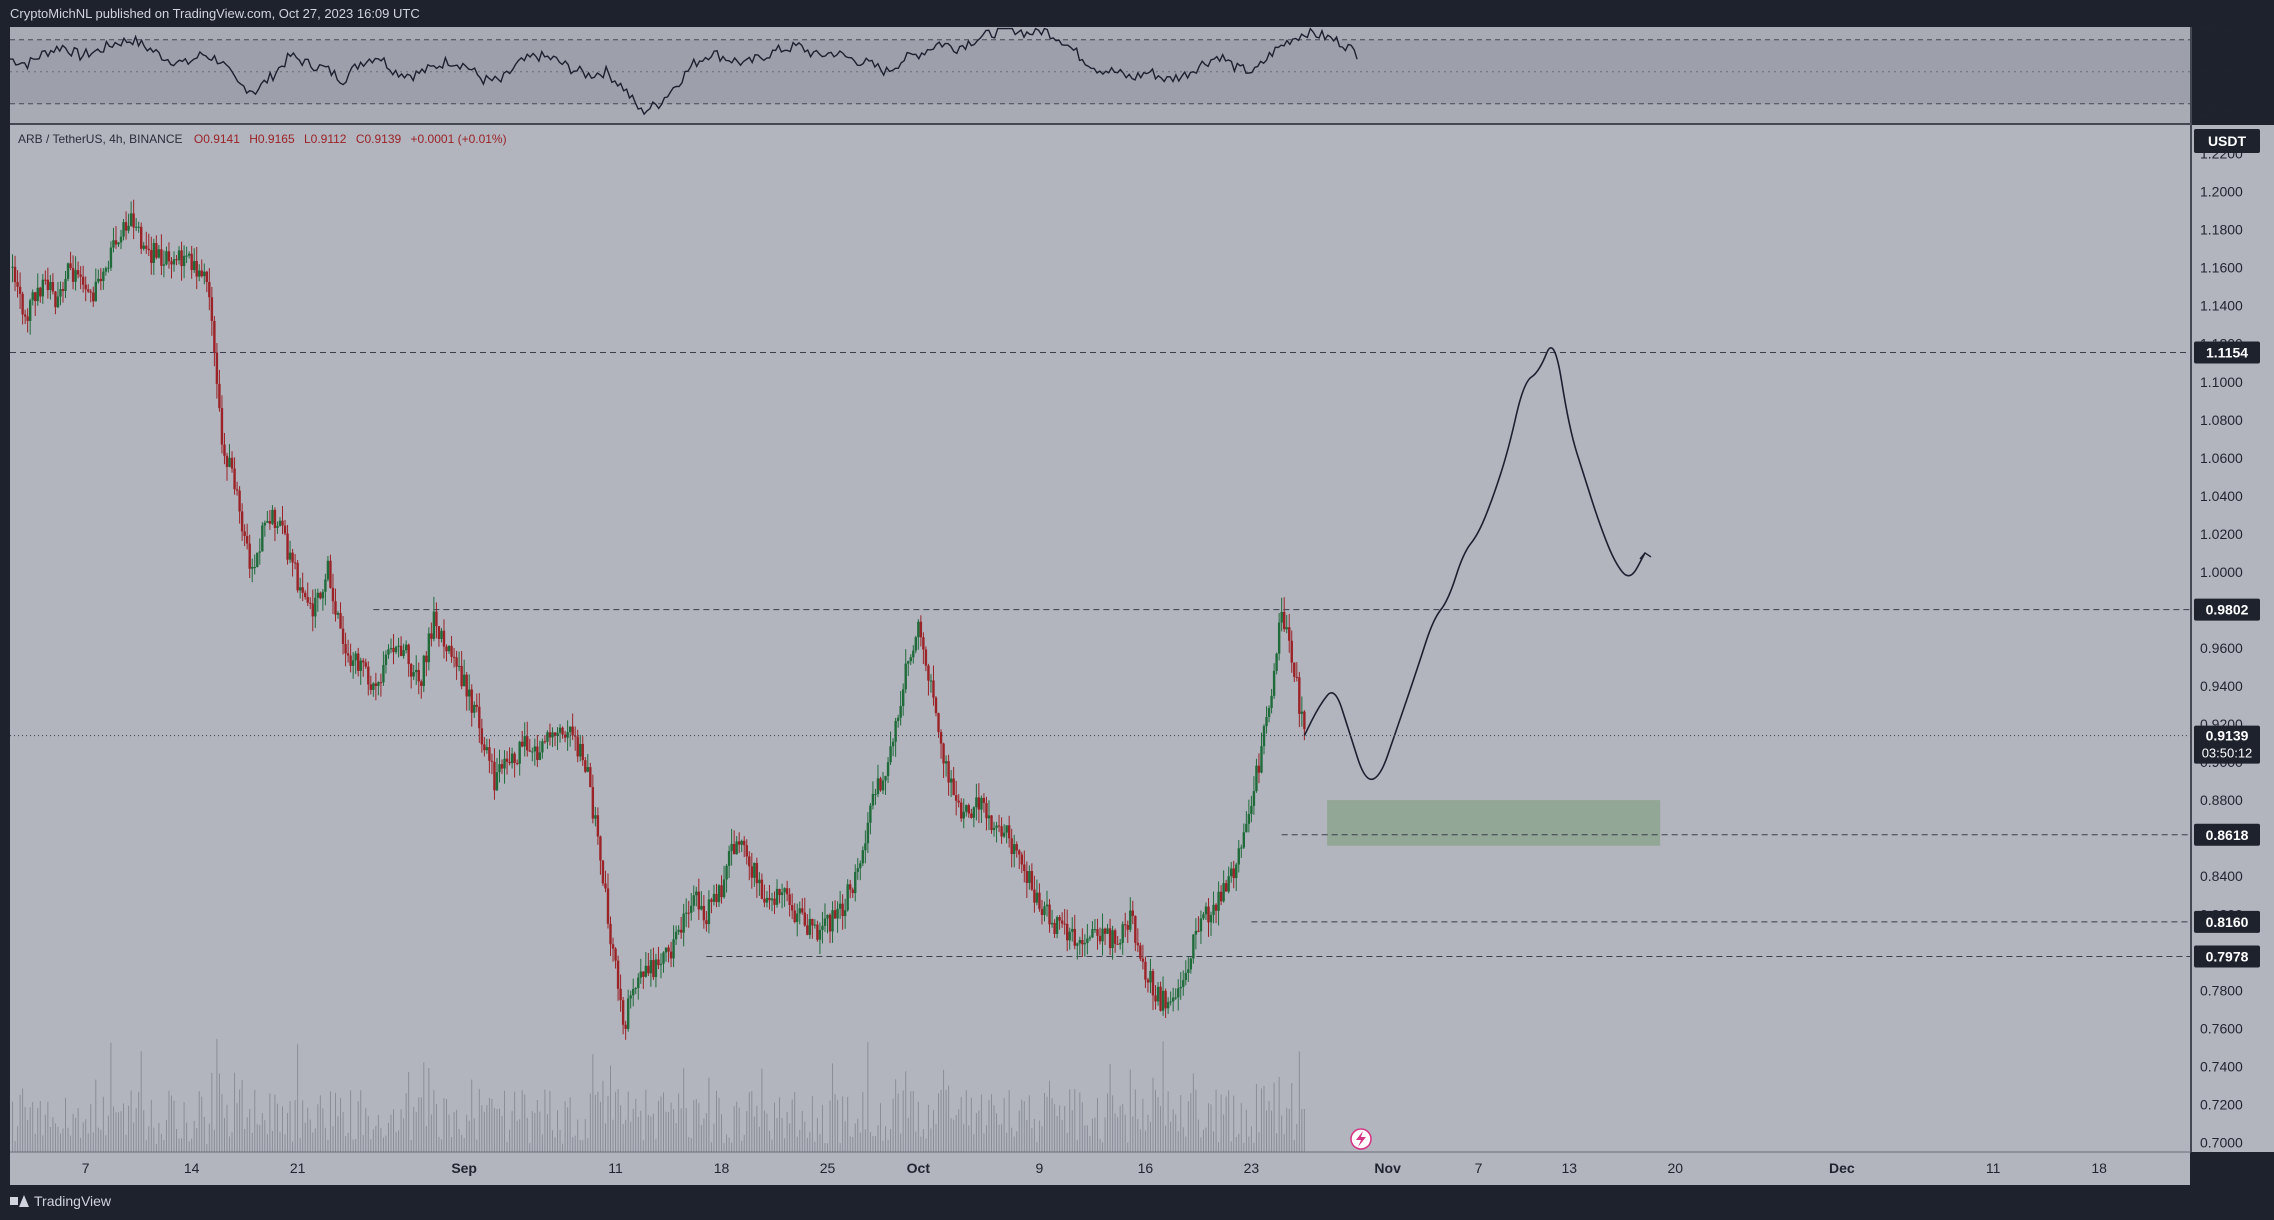  What do you see at coordinates (1494, 823) in the screenshot?
I see `target-zone` at bounding box center [1494, 823].